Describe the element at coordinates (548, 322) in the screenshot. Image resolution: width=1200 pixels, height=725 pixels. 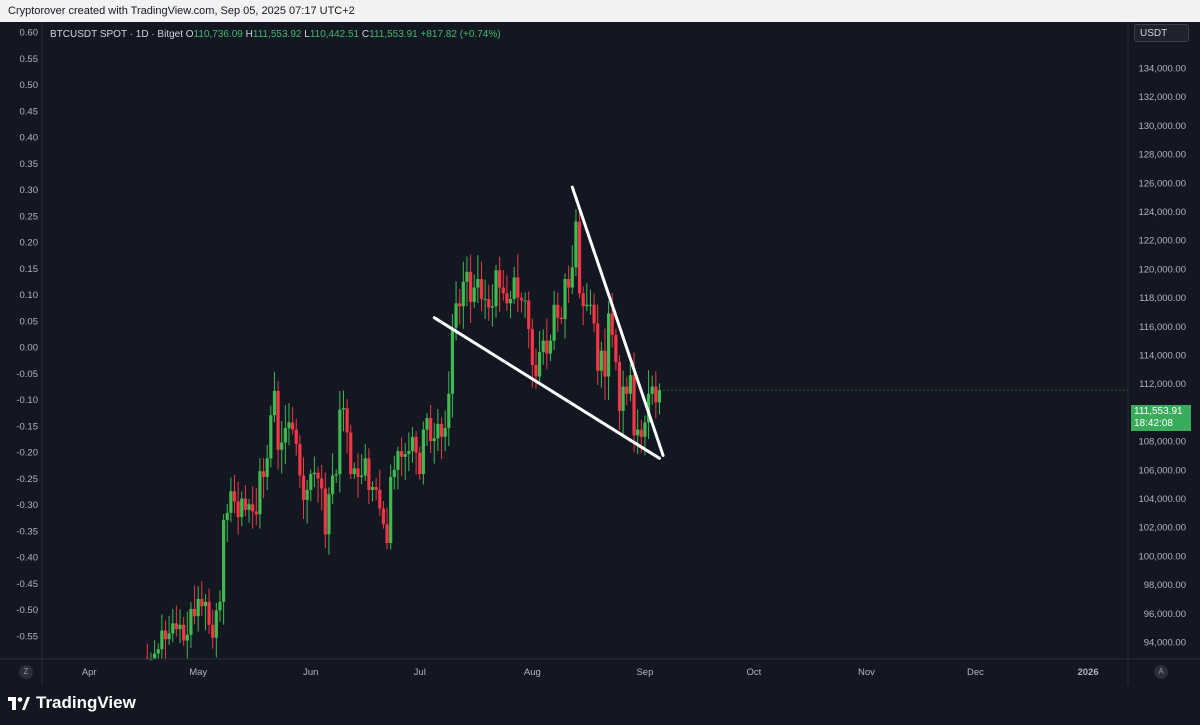
I see `trendlines` at that location.